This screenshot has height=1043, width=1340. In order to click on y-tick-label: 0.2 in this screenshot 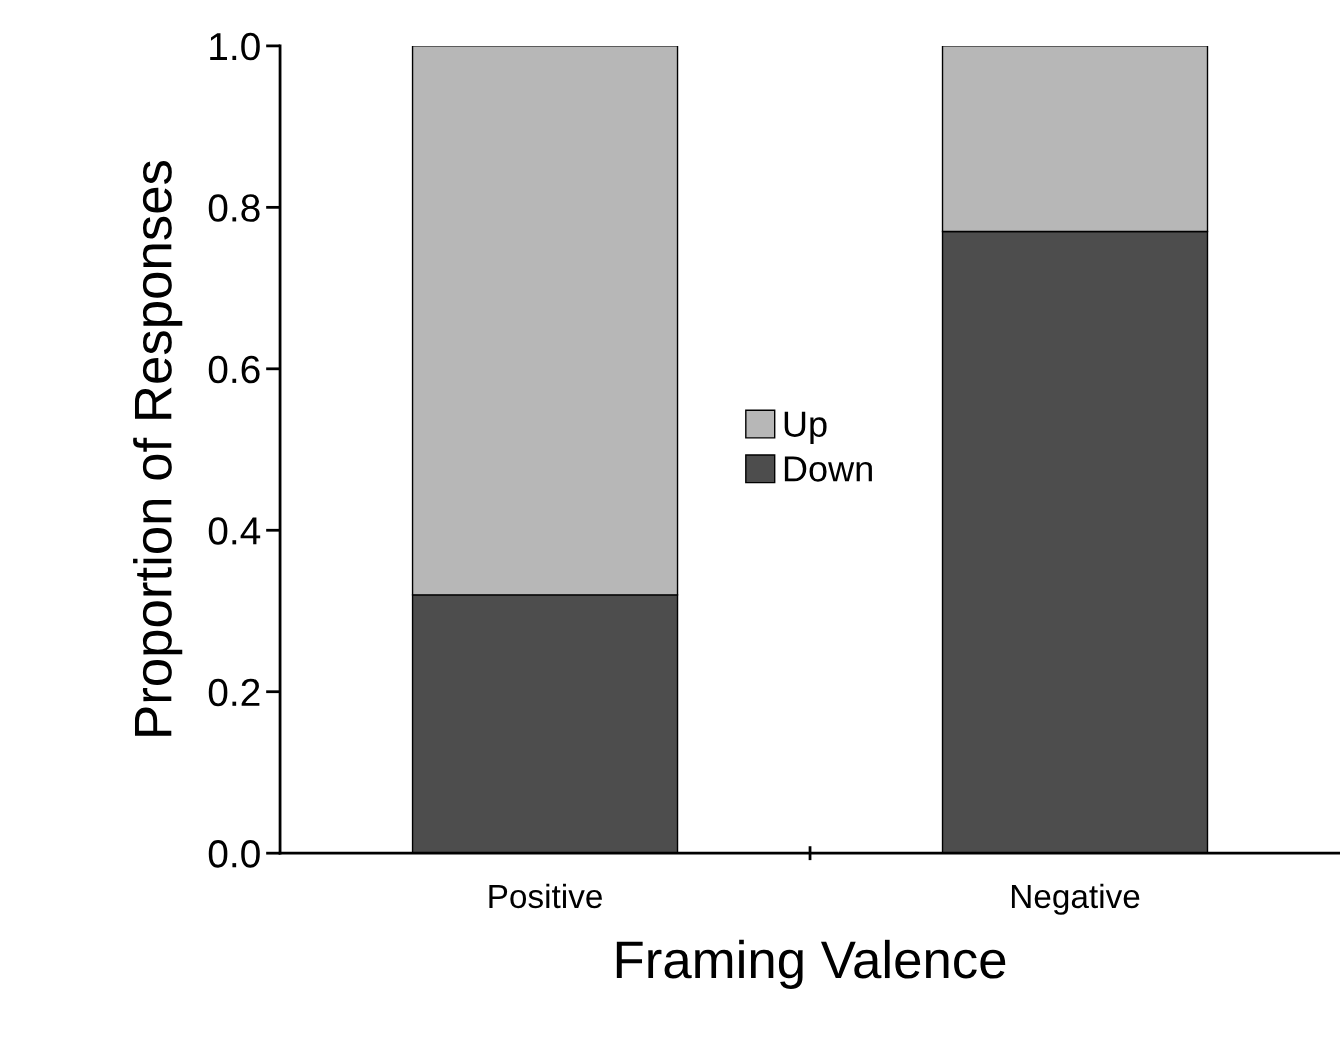, I will do `click(234, 692)`.